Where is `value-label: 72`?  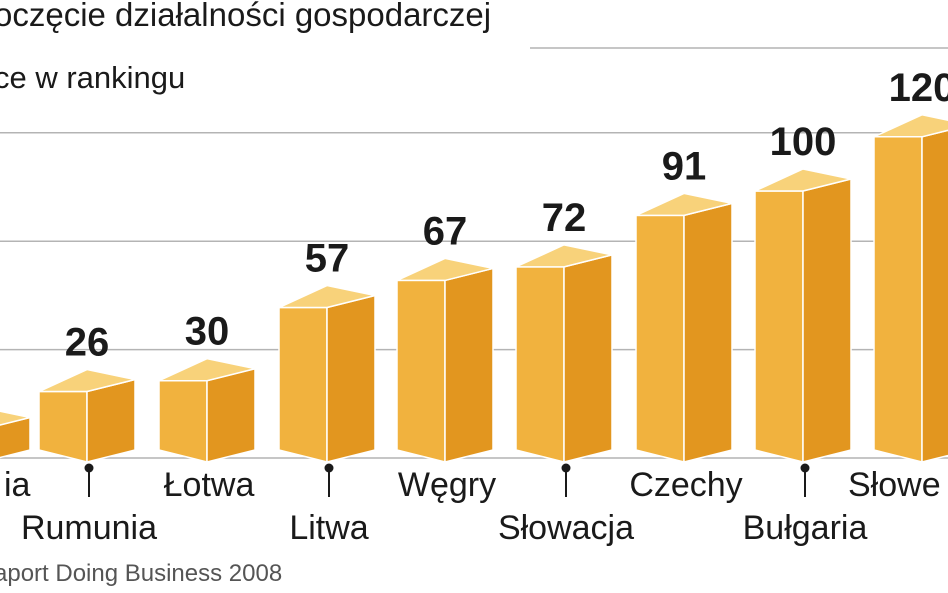 value-label: 72 is located at coordinates (564, 218).